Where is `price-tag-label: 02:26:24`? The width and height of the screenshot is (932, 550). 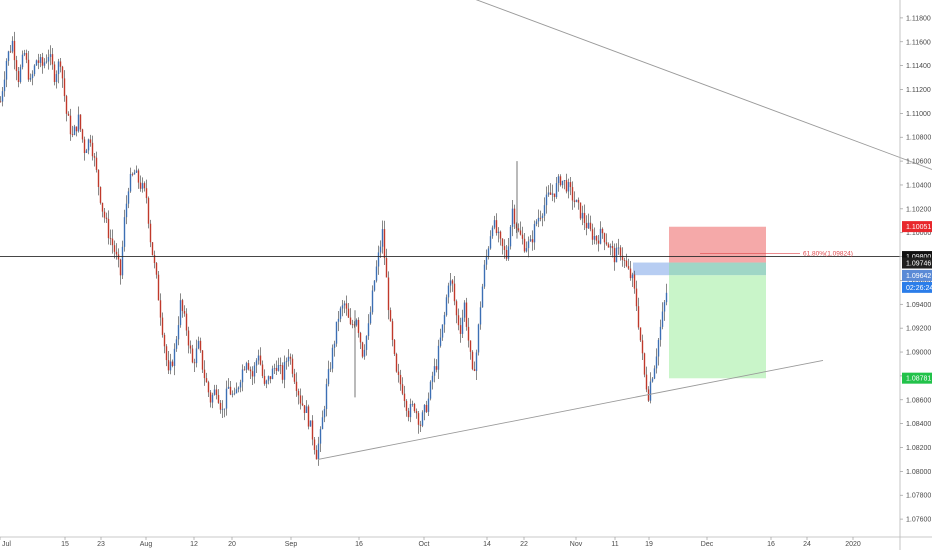 price-tag-label: 02:26:24 is located at coordinates (919, 288).